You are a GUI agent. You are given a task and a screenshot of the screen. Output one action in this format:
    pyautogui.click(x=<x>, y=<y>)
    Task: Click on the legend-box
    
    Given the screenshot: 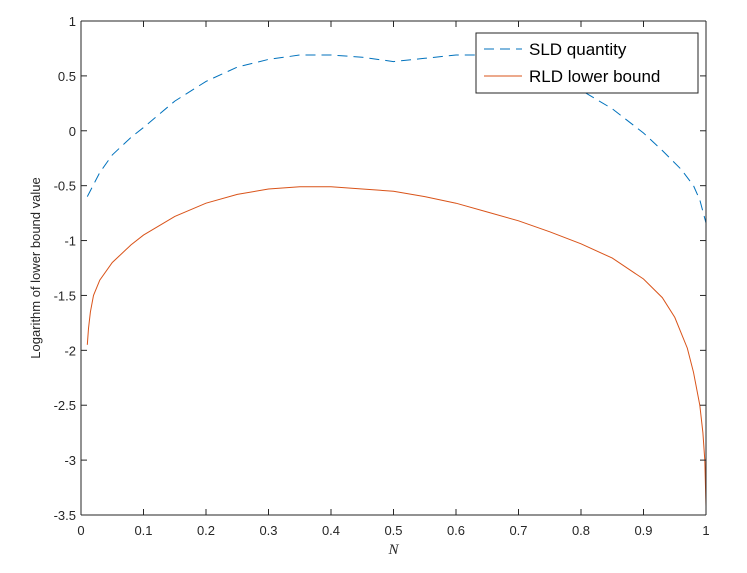 What is the action you would take?
    pyautogui.click(x=587, y=63)
    